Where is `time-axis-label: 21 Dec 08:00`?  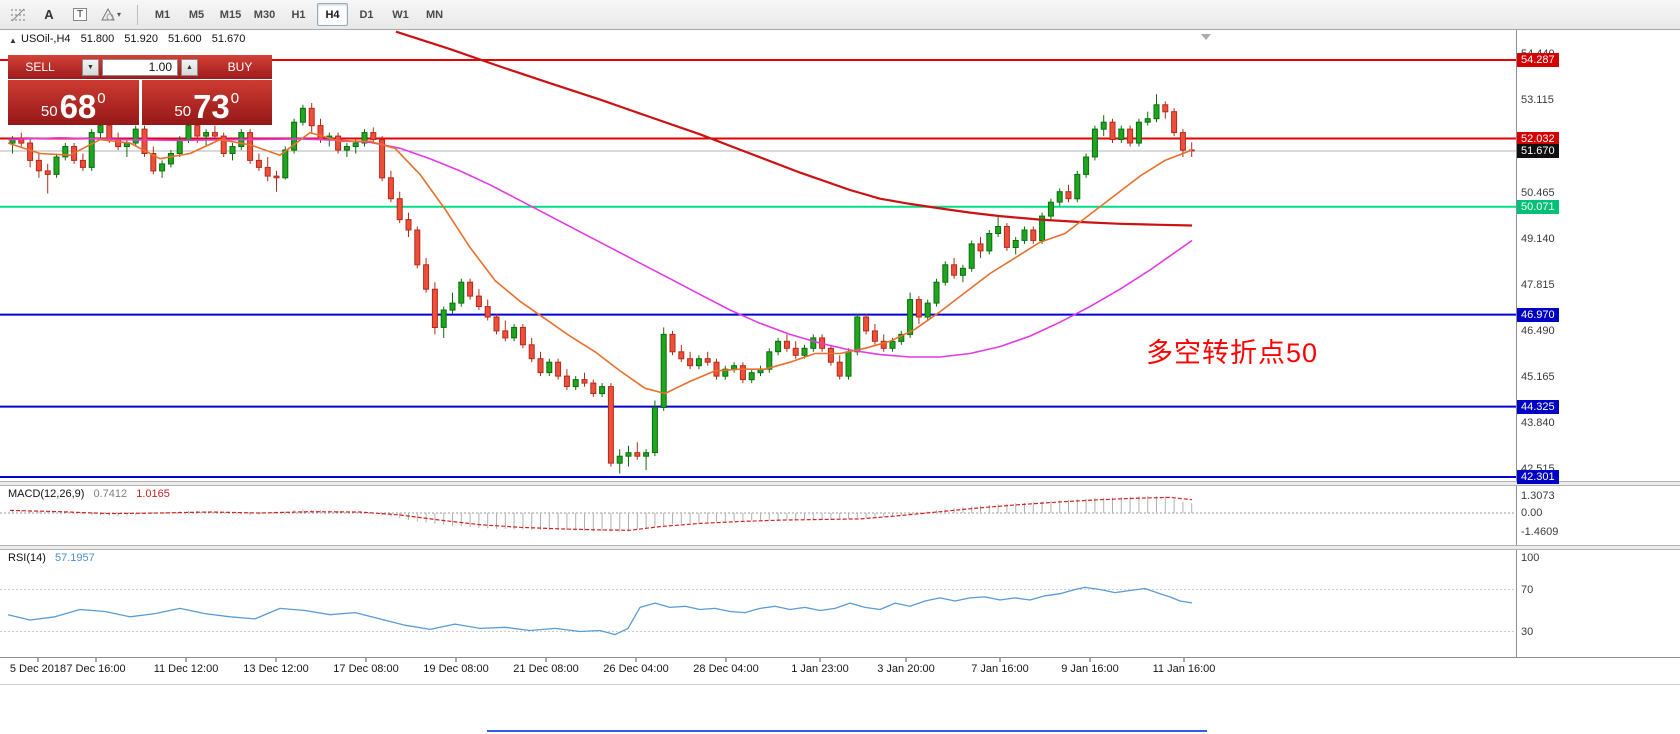
time-axis-label: 21 Dec 08:00 is located at coordinates (546, 669).